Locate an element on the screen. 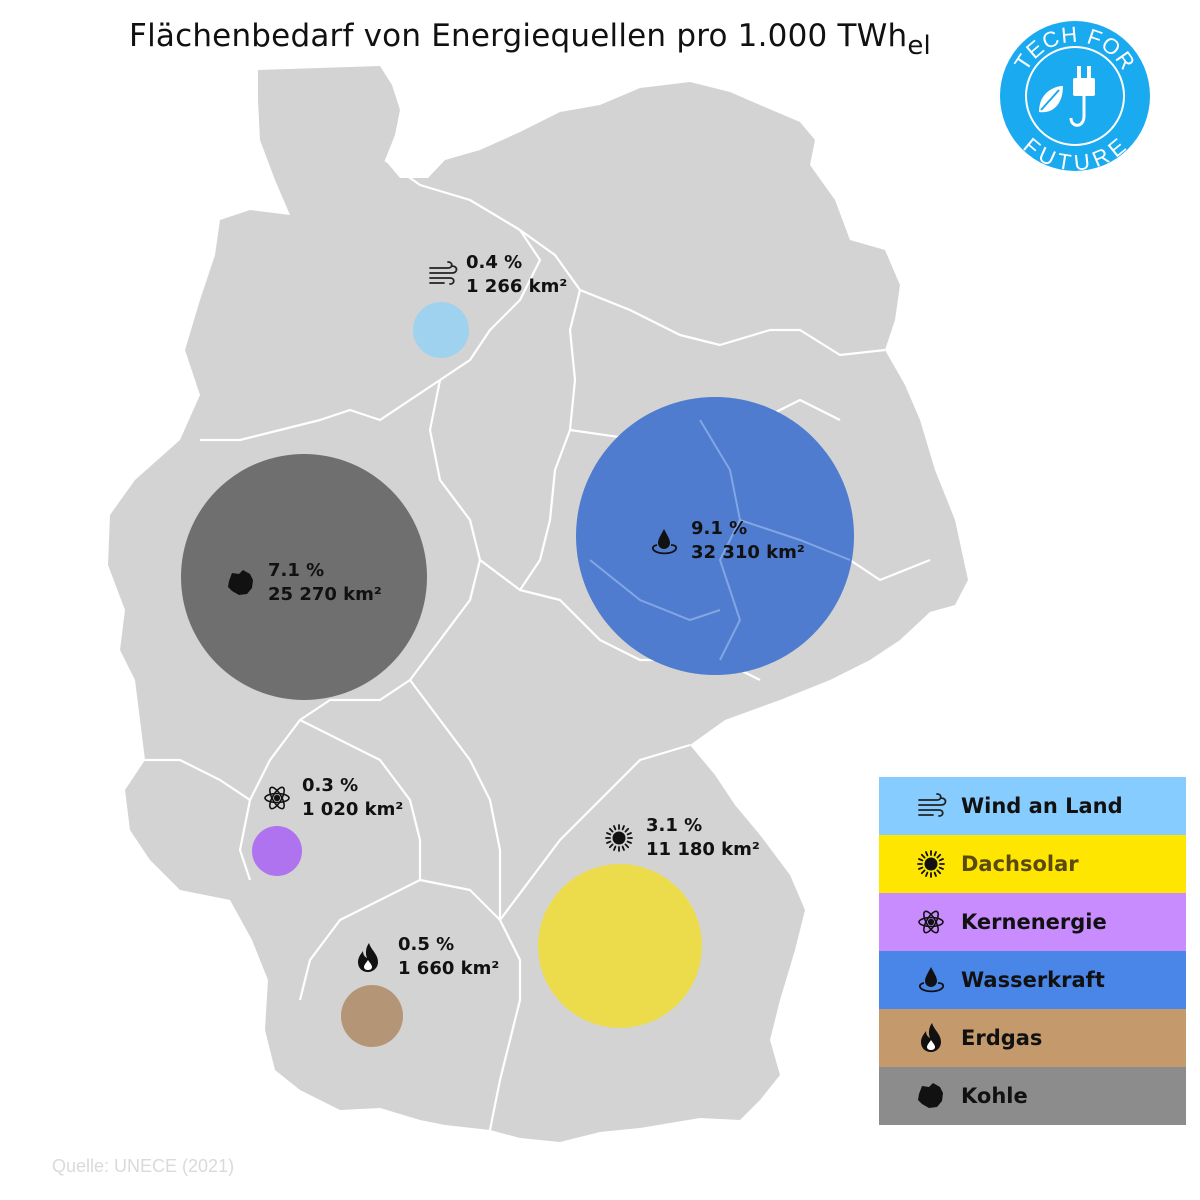 The image size is (1200, 1200). marker-circle-hydro is located at coordinates (715, 536).